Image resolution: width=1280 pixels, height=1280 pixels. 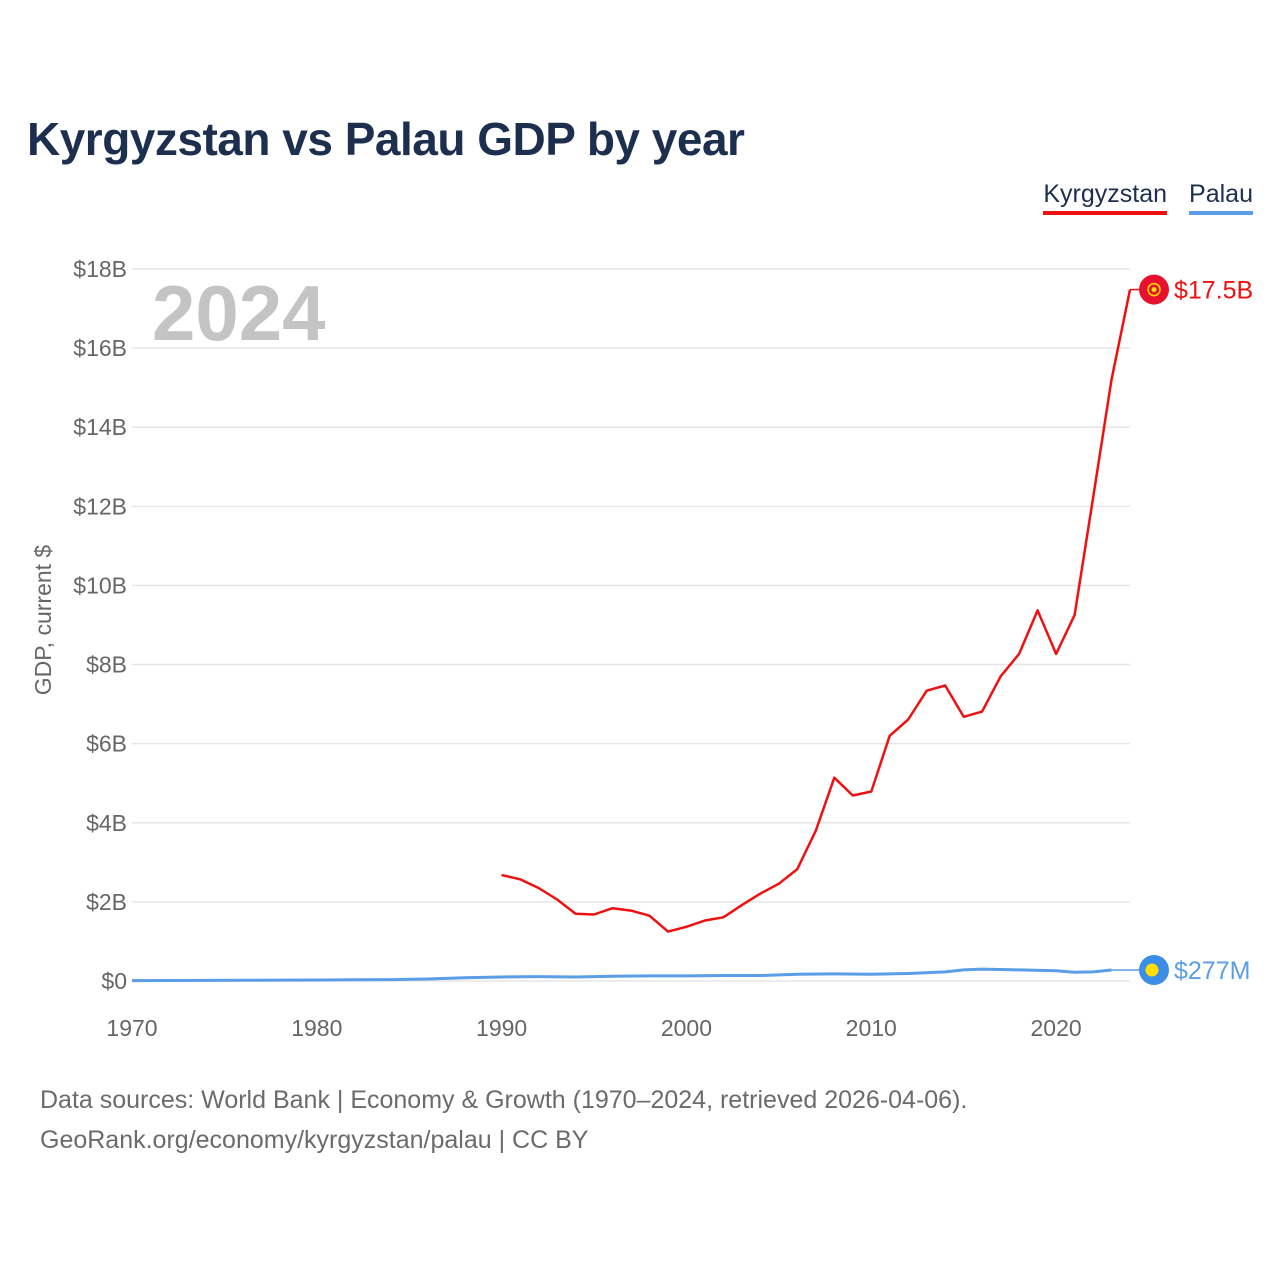 What do you see at coordinates (100, 506) in the screenshot?
I see `y-tick-label: $12B` at bounding box center [100, 506].